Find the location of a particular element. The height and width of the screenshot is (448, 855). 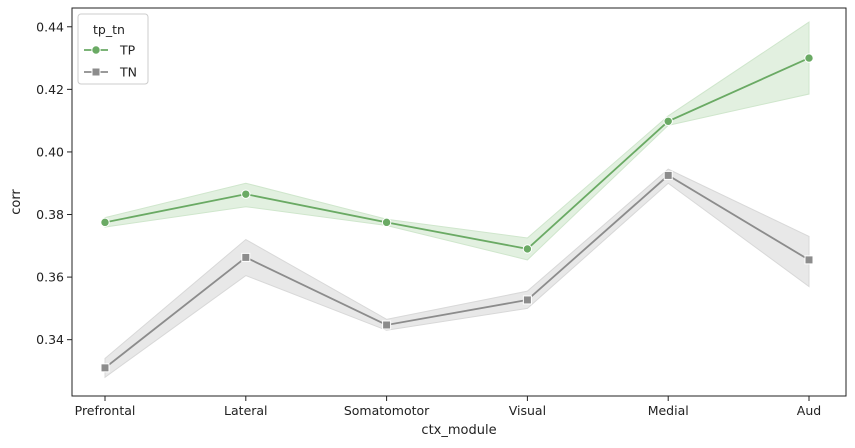

y-tick-label: 0.34 is located at coordinates (50, 339).